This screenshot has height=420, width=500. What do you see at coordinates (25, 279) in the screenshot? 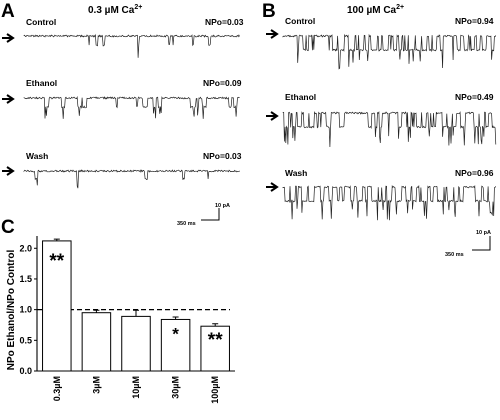
I see `y-tick-label: 1.5` at bounding box center [25, 279].